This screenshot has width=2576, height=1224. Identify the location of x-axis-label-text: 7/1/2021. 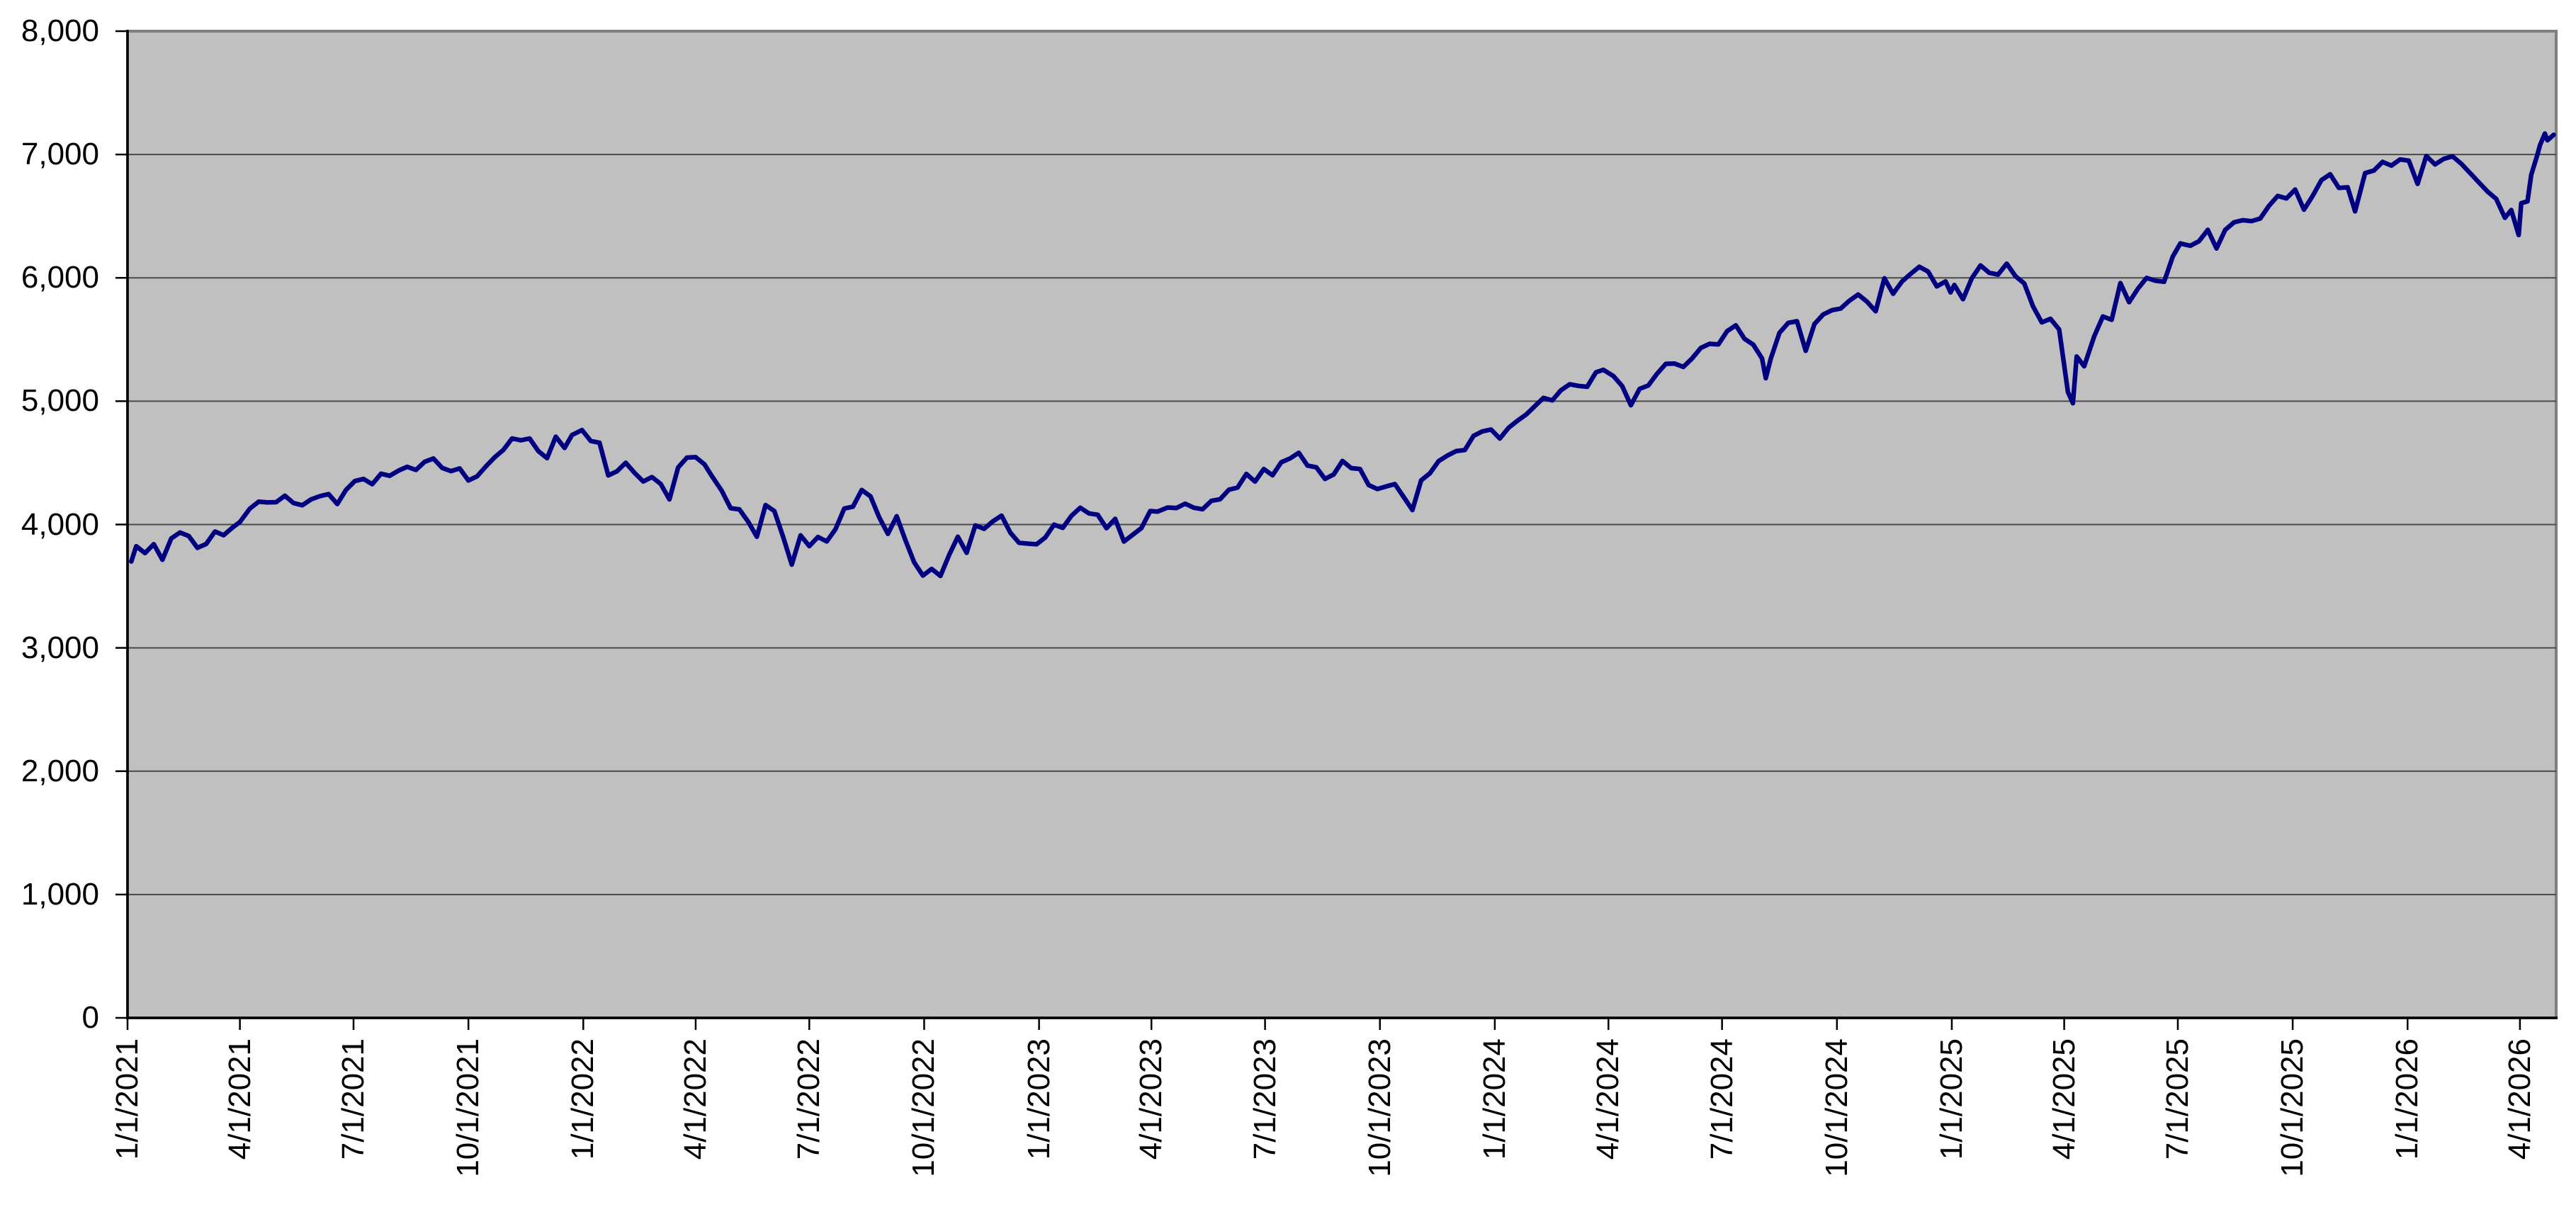
(353, 1099).